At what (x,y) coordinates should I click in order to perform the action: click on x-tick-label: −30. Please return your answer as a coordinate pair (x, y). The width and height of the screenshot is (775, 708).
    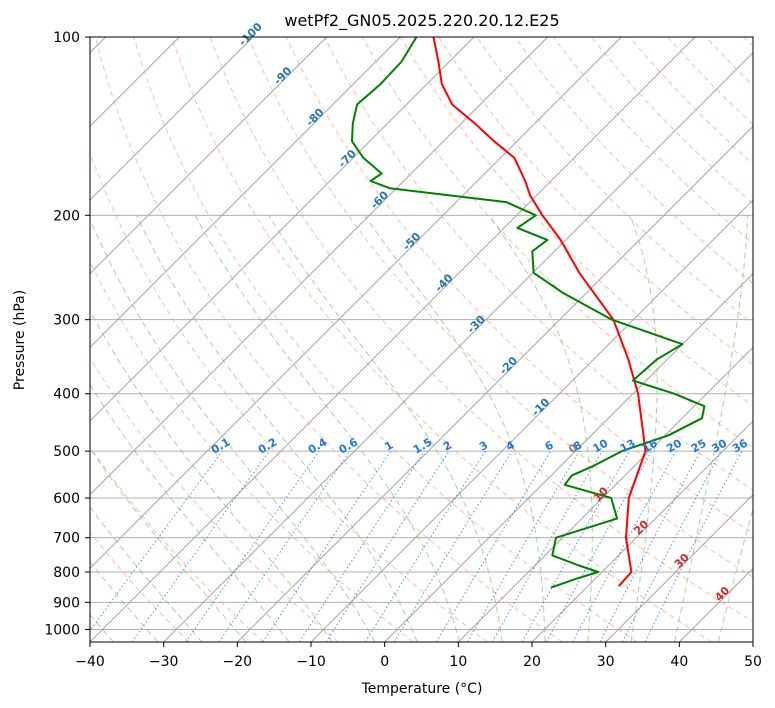
    Looking at the image, I should click on (164, 662).